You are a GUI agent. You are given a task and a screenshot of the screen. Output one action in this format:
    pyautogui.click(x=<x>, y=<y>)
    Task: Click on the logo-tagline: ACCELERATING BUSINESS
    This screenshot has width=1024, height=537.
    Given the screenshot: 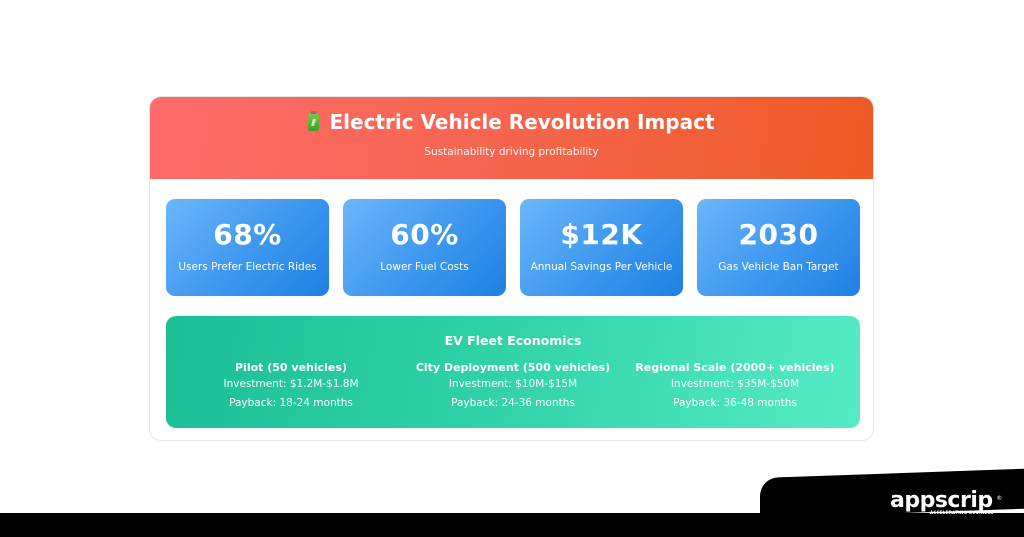 What is the action you would take?
    pyautogui.click(x=962, y=512)
    